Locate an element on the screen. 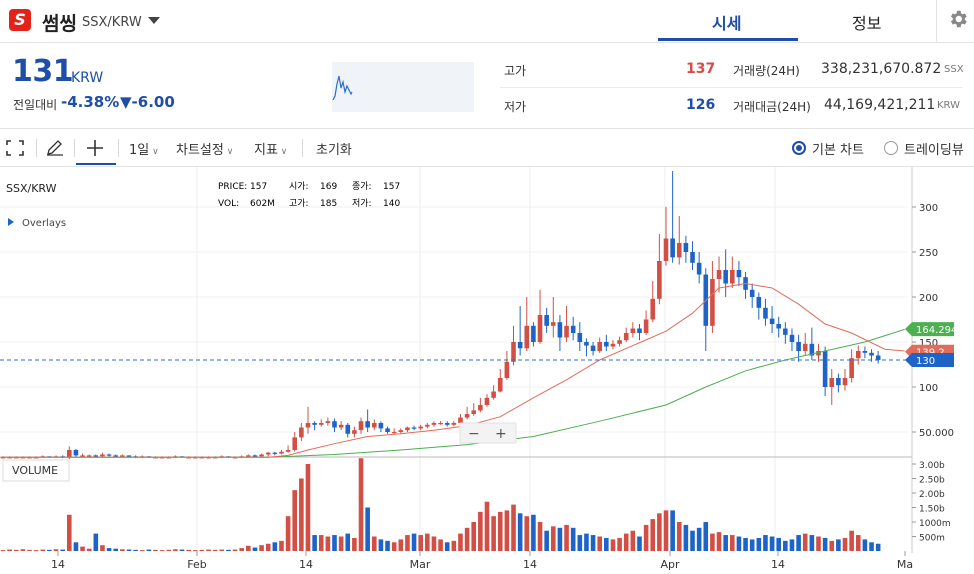 Image resolution: width=974 pixels, height=574 pixels. basic-chart-radio is located at coordinates (799, 148).